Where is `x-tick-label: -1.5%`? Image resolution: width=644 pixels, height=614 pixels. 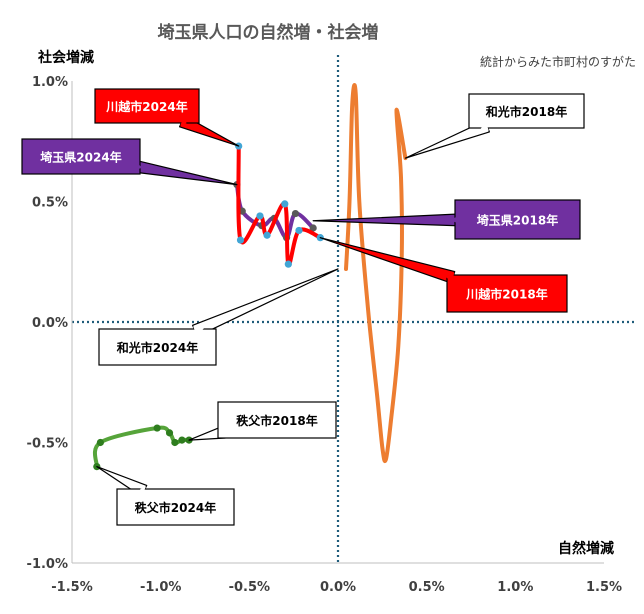
x-tick-label: -1.5% is located at coordinates (71, 587).